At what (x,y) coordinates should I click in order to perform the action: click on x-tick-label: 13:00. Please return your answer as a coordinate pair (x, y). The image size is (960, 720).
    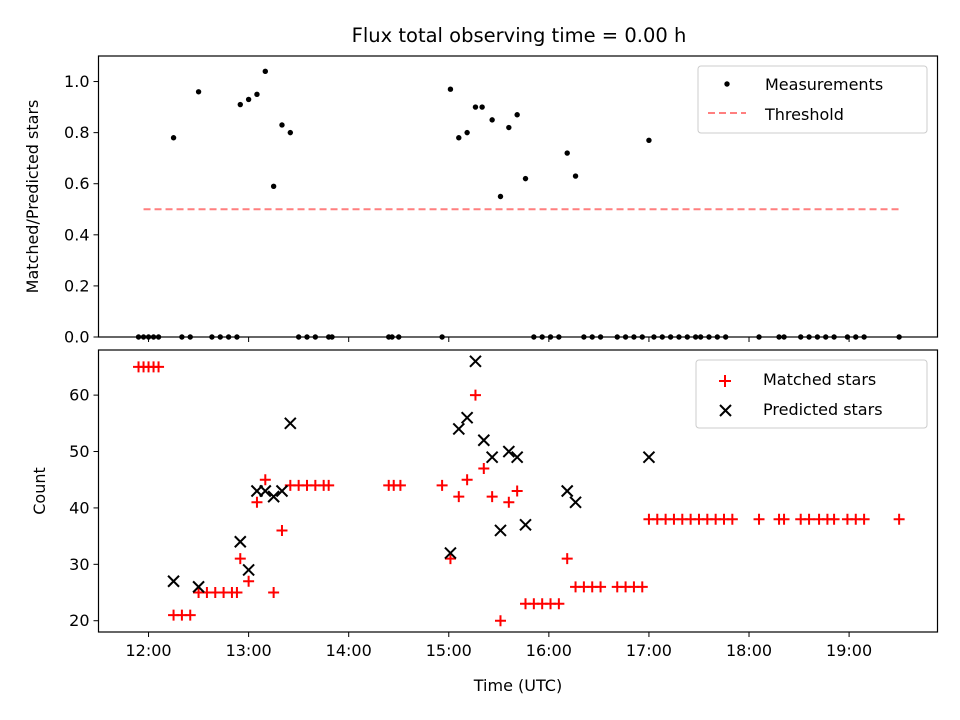
    Looking at the image, I should click on (249, 650).